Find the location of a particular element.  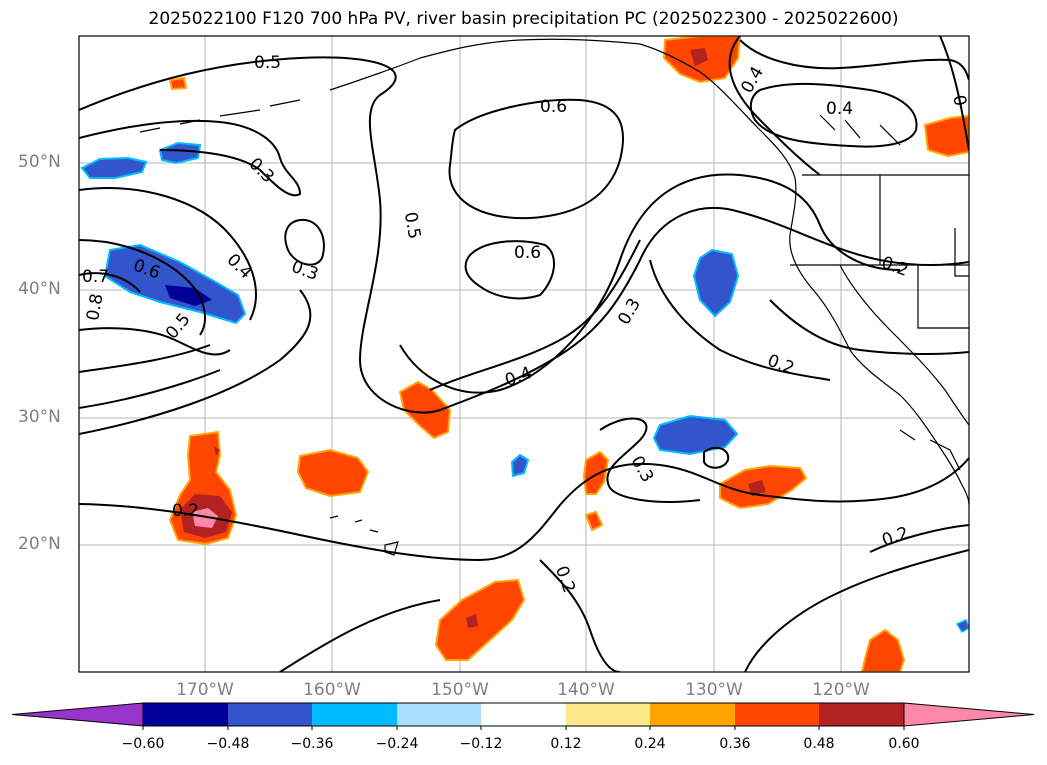

colorbar-tick: 0.36 is located at coordinates (735, 744).